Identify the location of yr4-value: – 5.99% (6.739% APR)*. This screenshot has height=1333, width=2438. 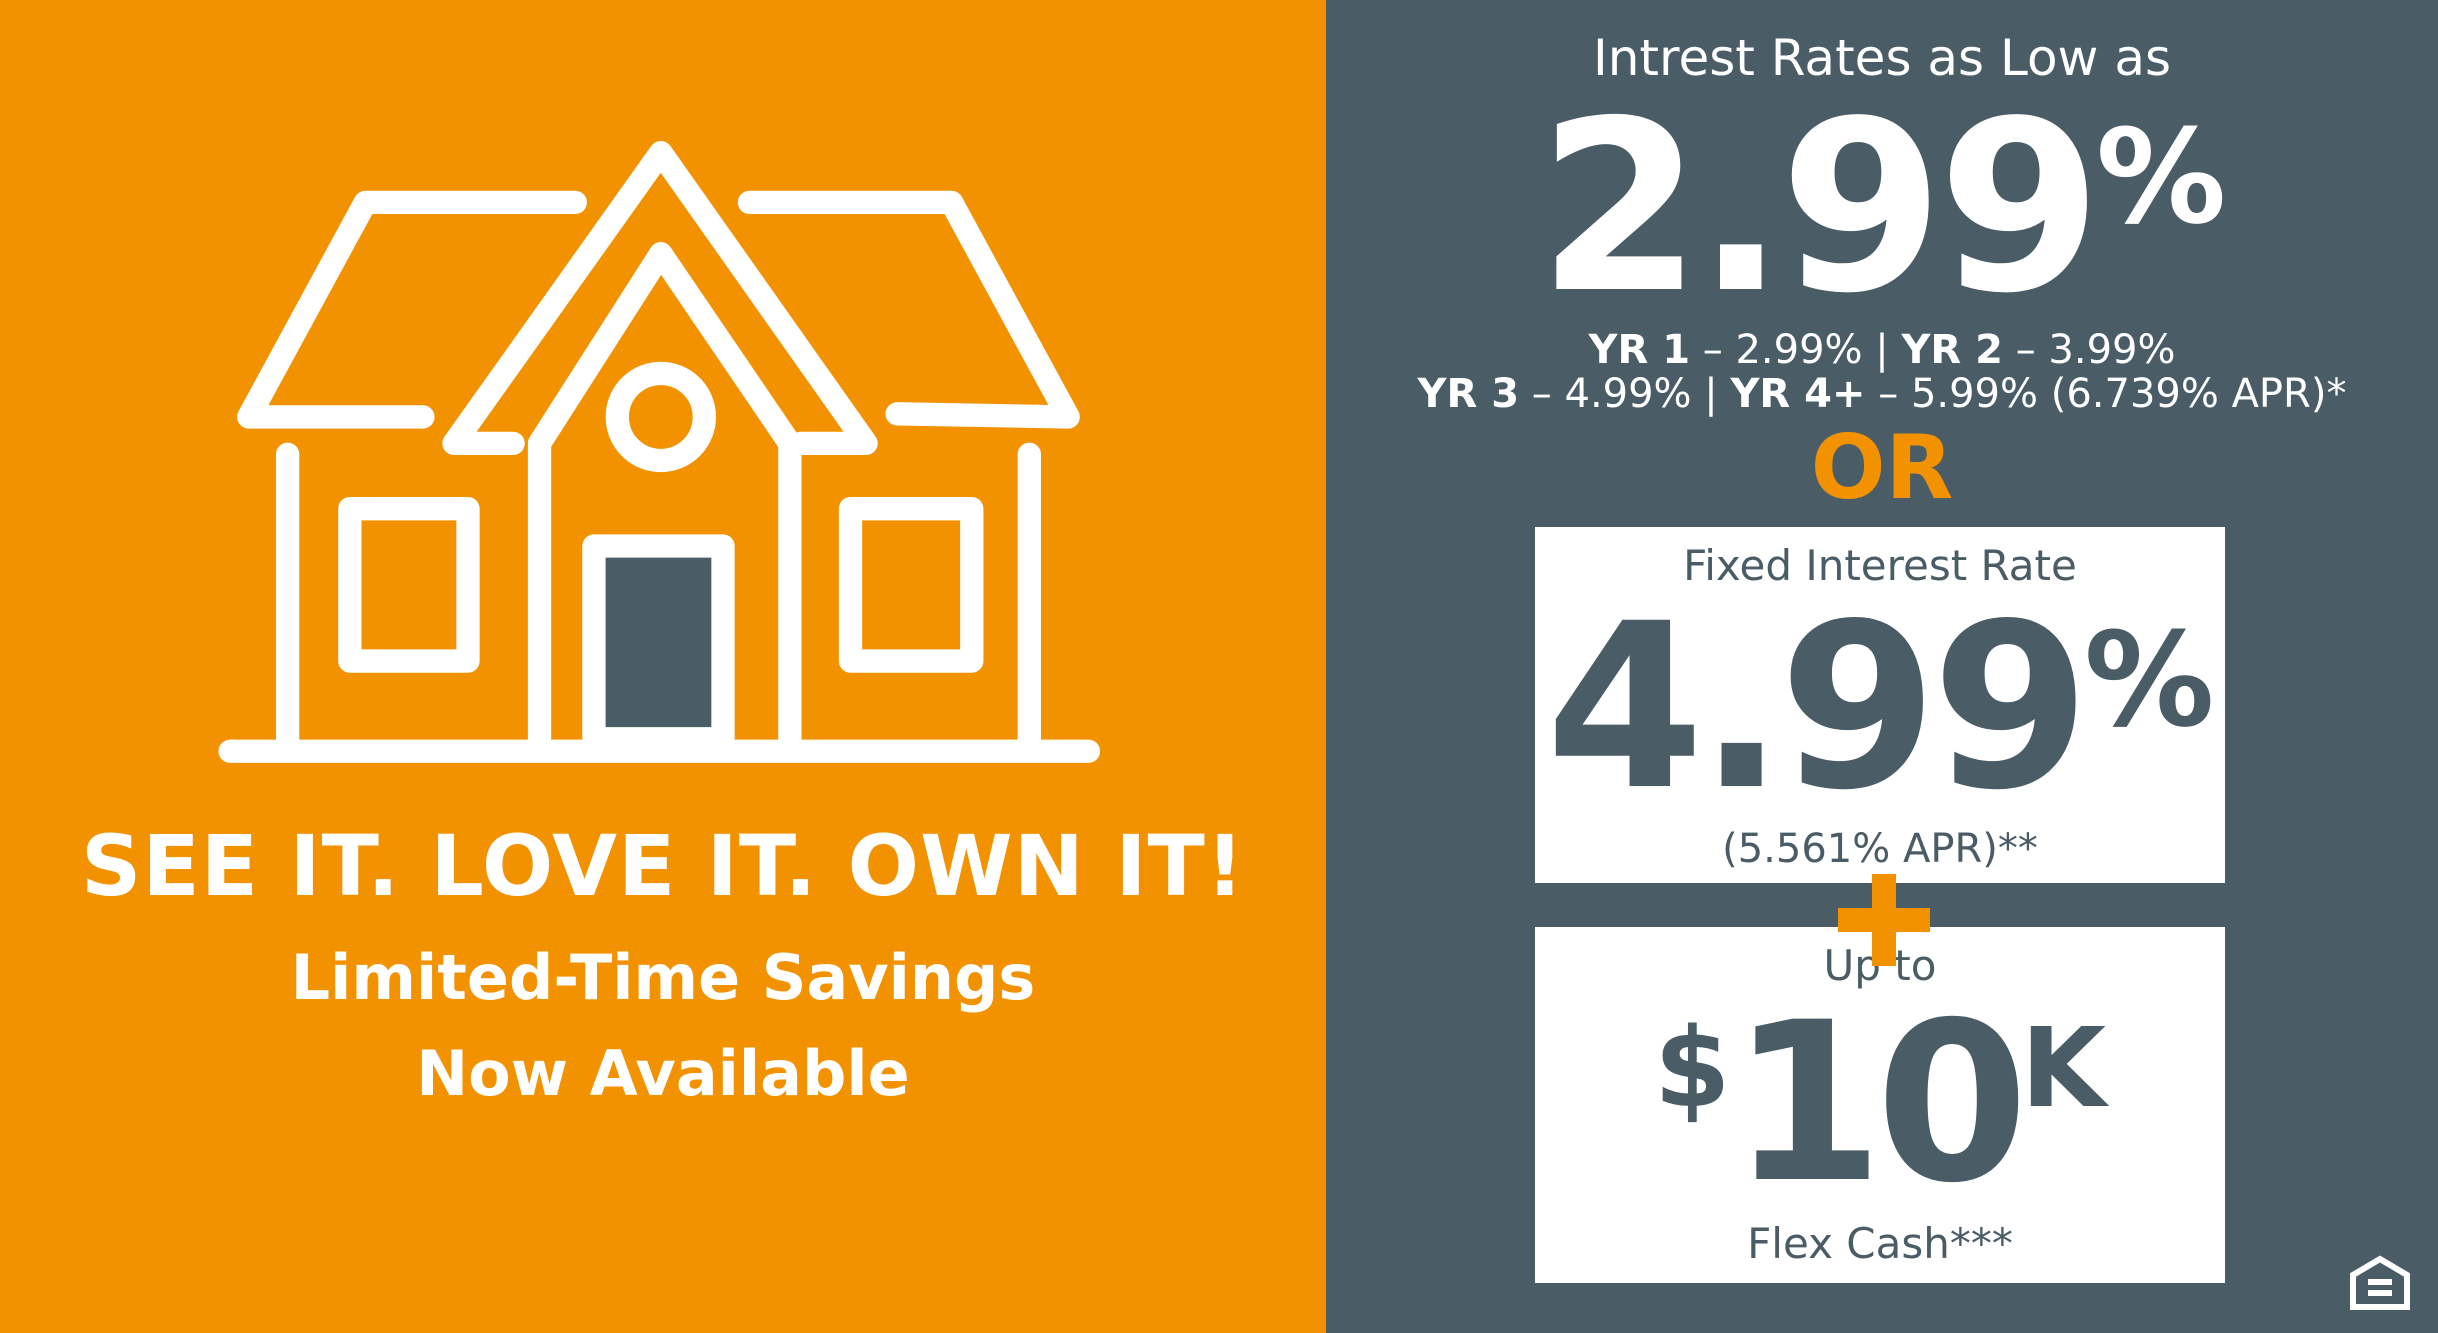
(2106, 394).